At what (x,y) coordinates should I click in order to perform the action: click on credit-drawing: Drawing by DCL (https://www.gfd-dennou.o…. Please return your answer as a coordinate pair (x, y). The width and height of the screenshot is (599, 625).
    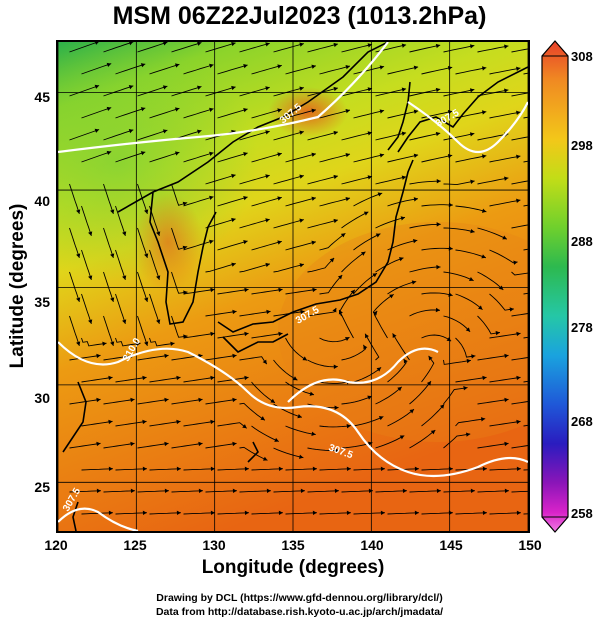
    Looking at the image, I should click on (299, 598).